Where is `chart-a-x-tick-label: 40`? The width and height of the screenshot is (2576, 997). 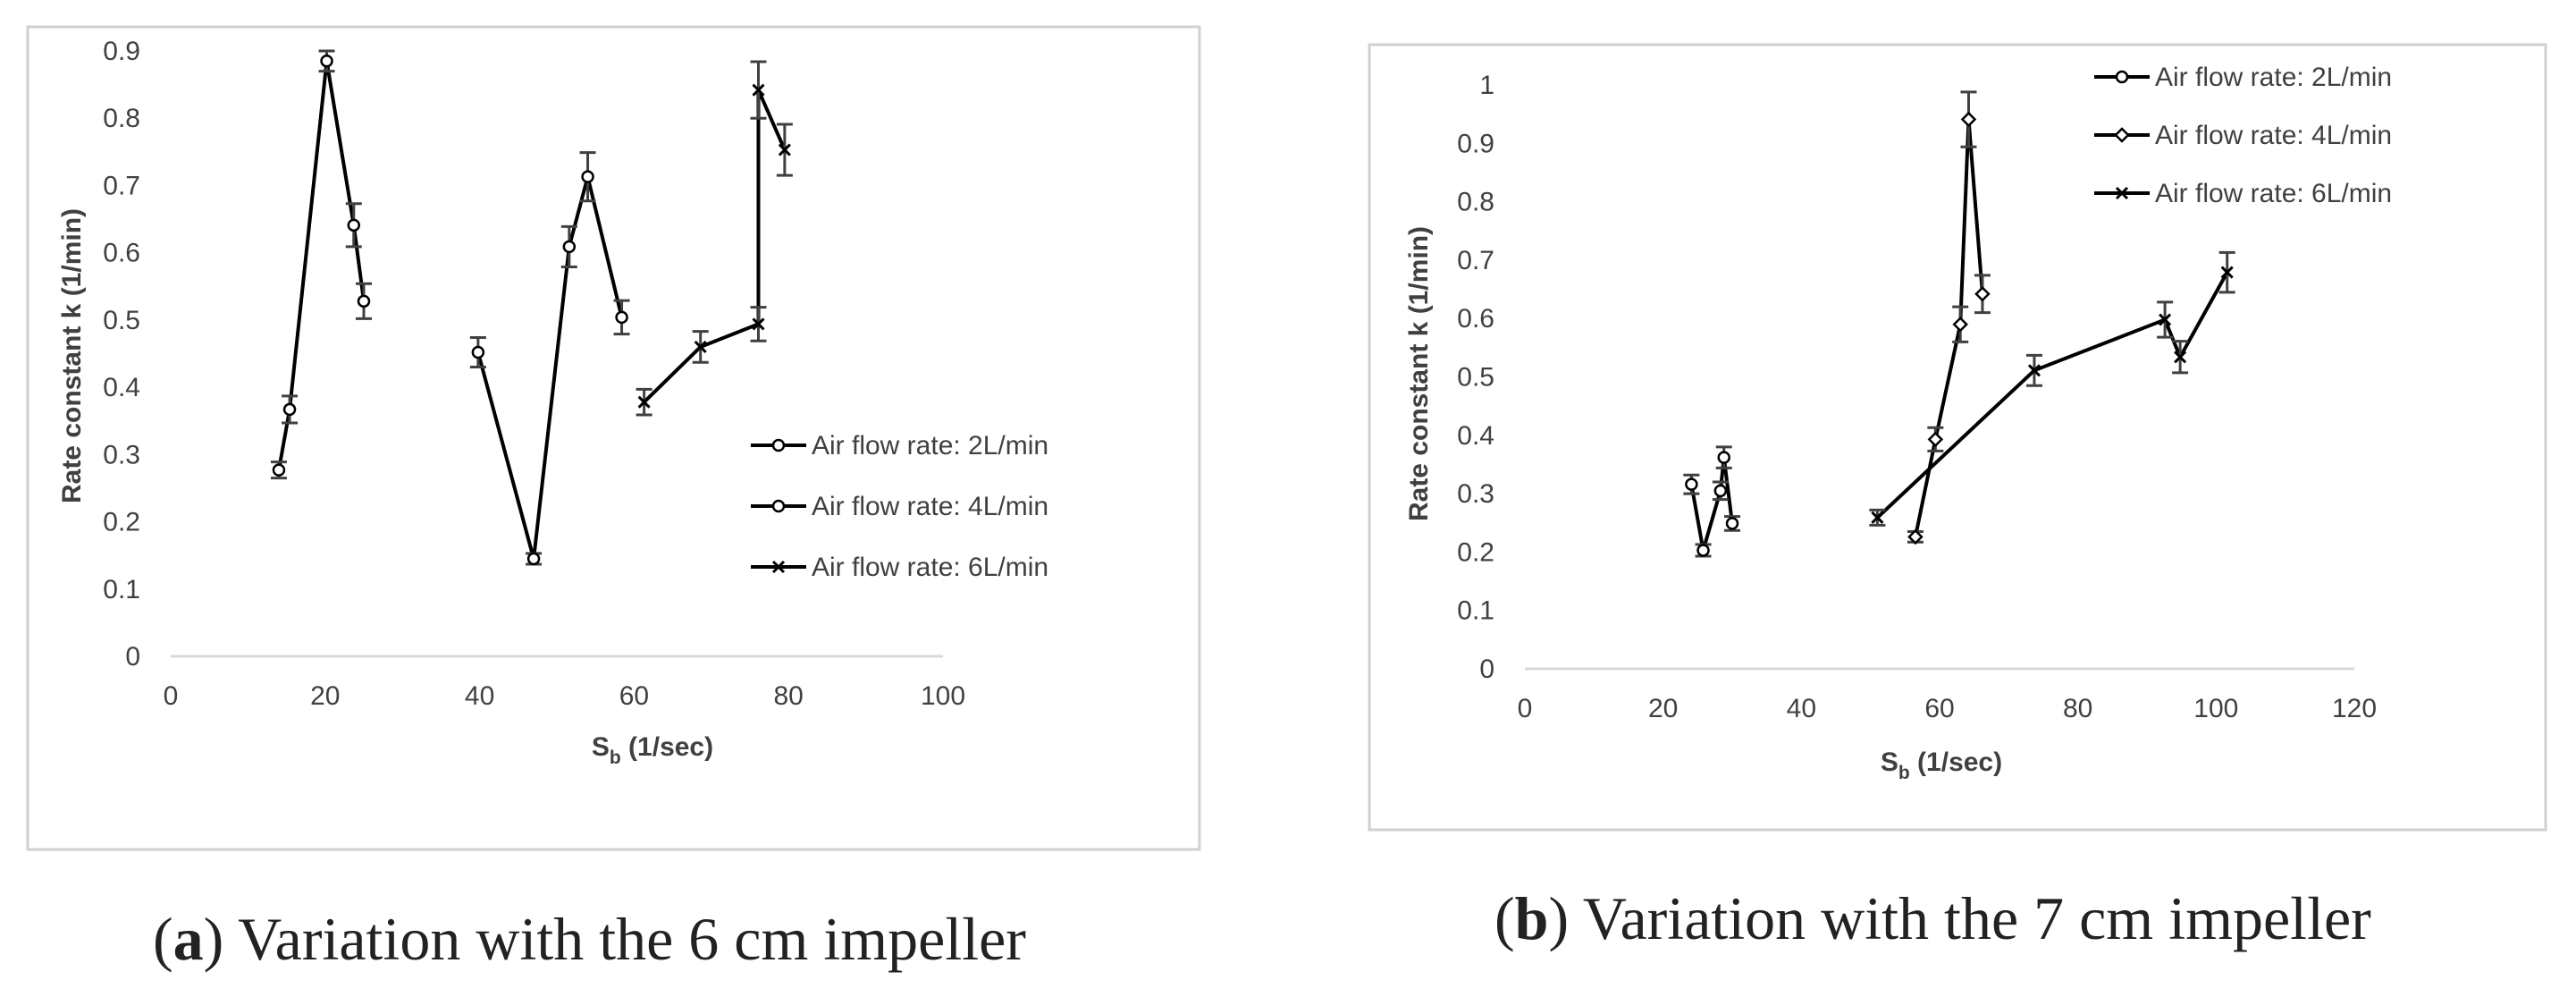 chart-a-x-tick-label: 40 is located at coordinates (480, 696).